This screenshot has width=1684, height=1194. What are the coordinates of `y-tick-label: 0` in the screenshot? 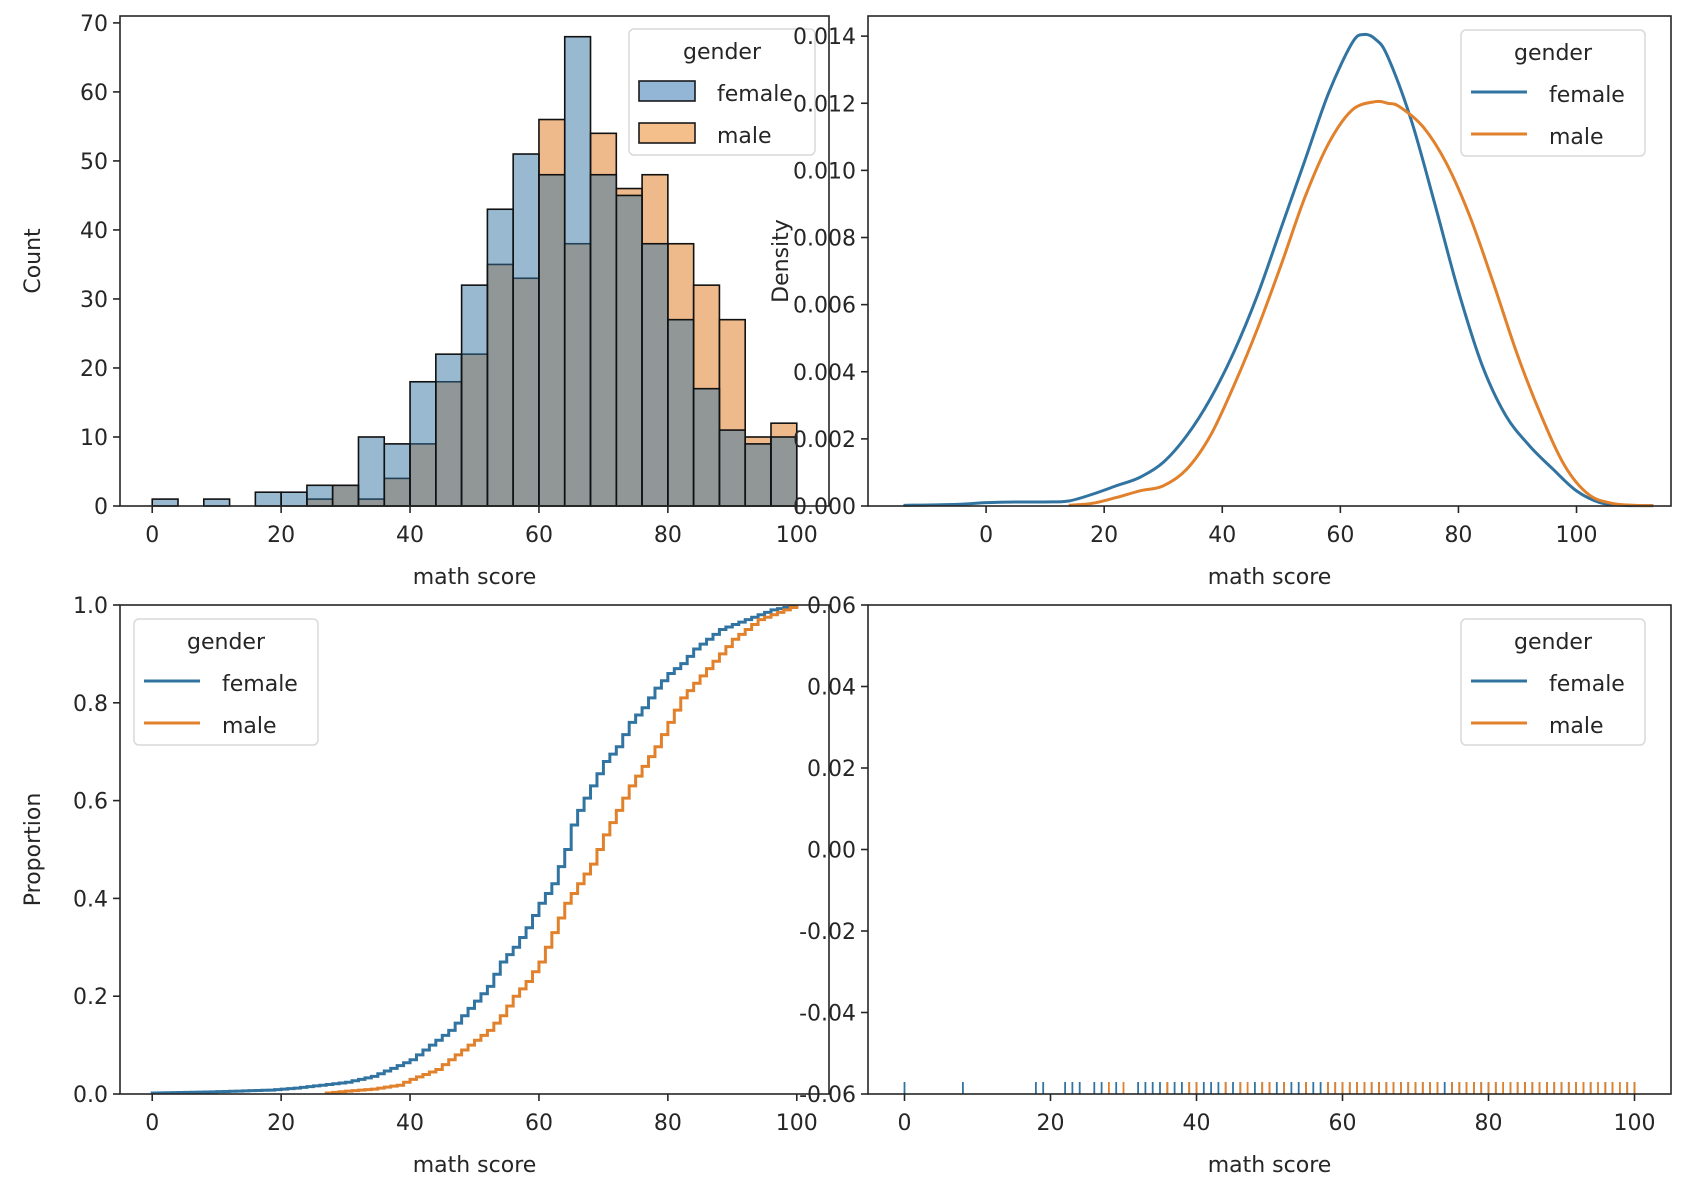 It's located at (101, 507).